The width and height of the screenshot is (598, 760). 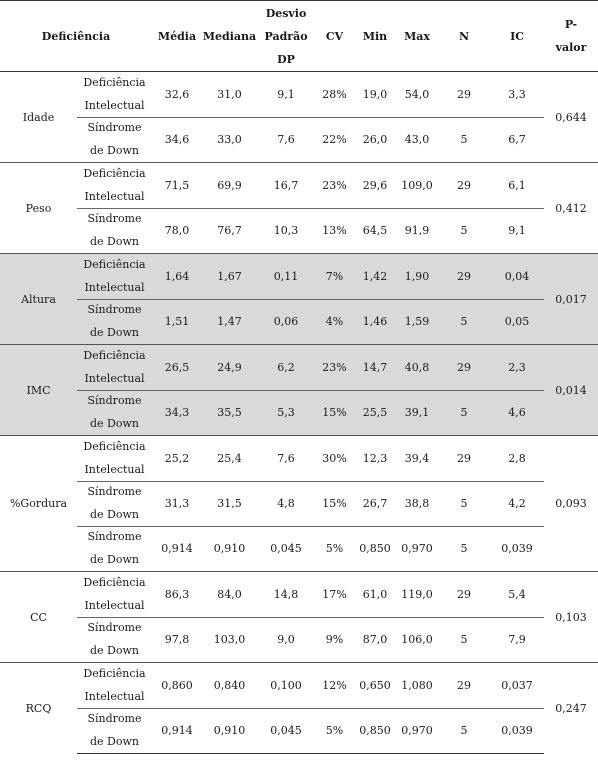 I want to click on cell-cv: 5%, so click(x=334, y=549).